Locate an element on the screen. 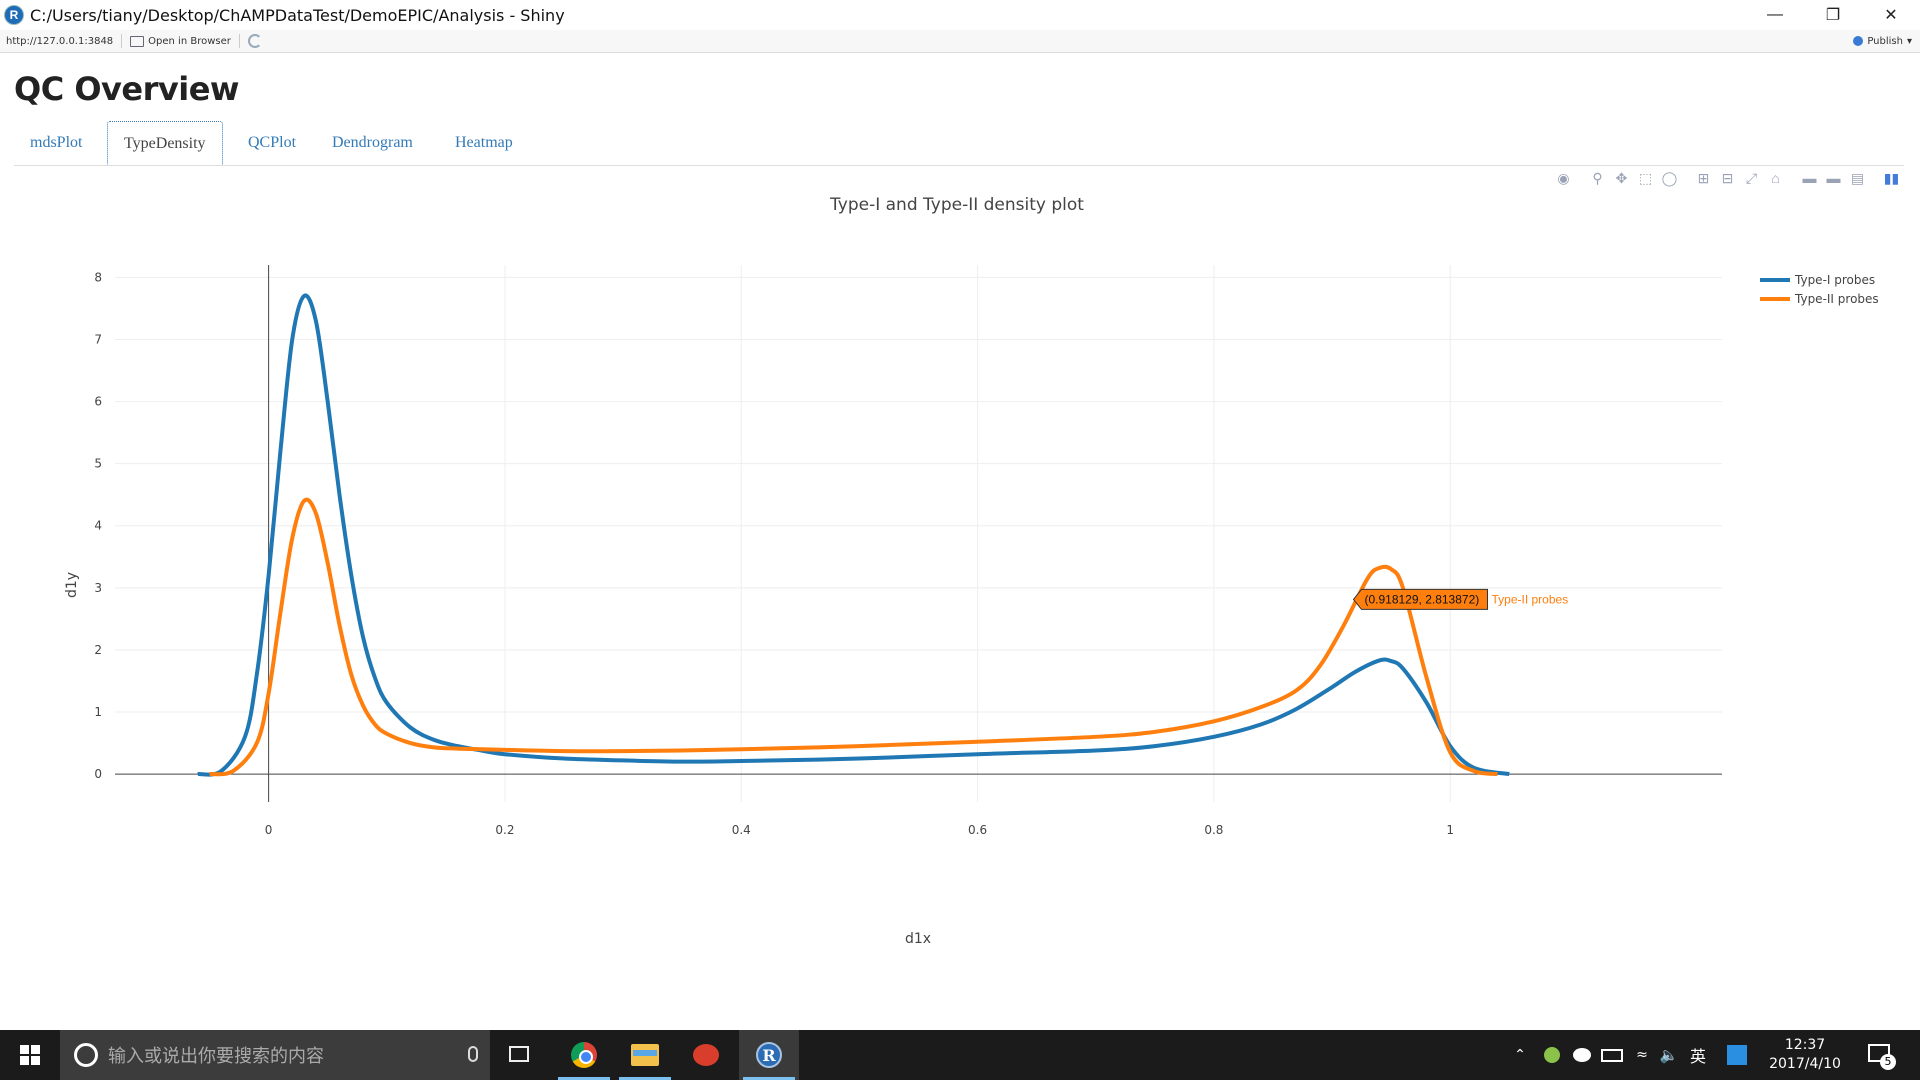 The width and height of the screenshot is (1920, 1080). y-tick-label: 0 is located at coordinates (98, 774).